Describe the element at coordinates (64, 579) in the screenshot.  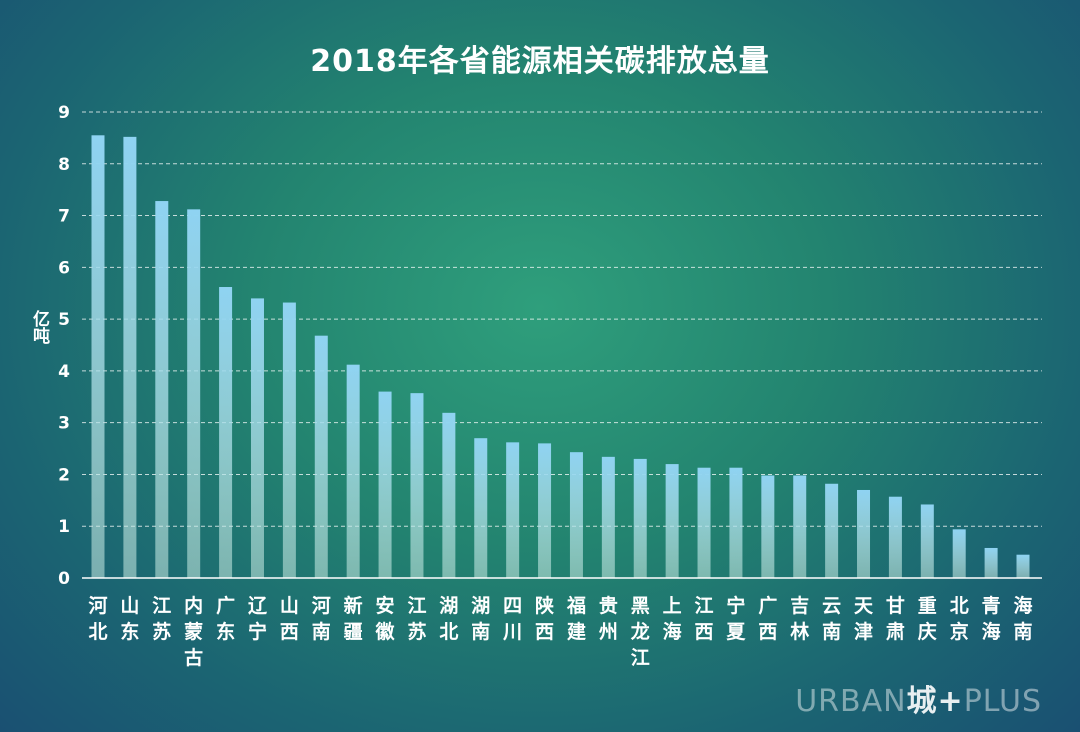
I see `y-tick-label: 0` at that location.